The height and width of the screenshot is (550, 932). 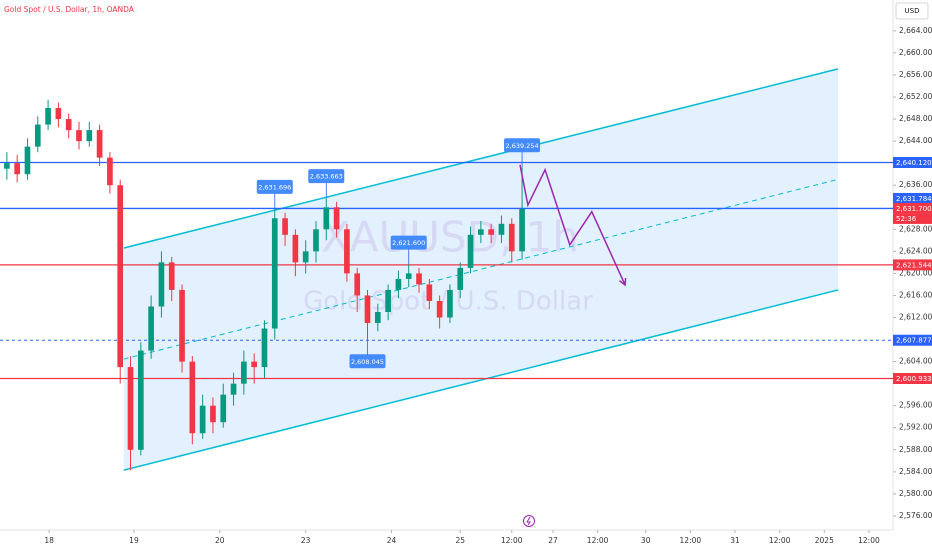 I want to click on x-tick-label: 23, so click(x=306, y=540).